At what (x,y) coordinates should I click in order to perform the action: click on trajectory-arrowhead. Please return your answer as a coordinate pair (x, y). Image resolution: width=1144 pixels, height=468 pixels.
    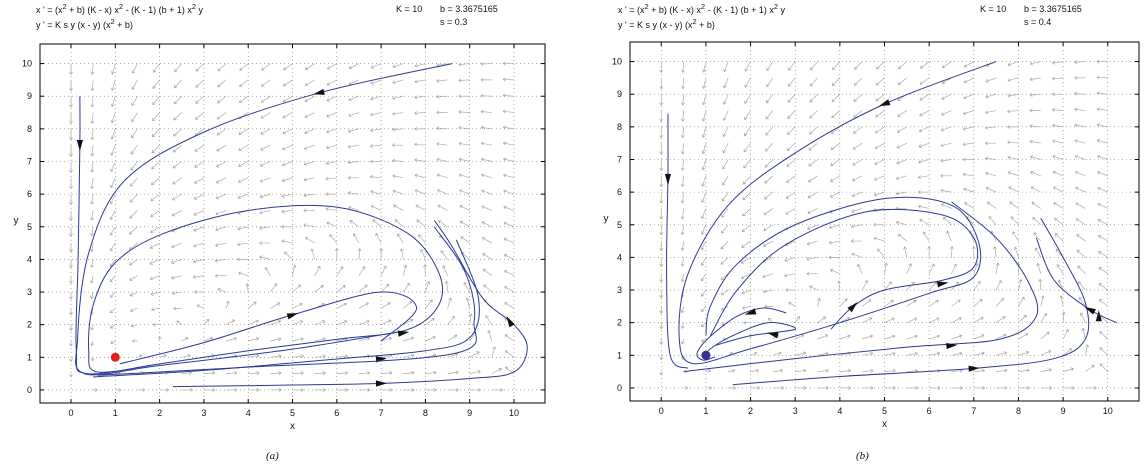
    Looking at the image, I should click on (668, 179).